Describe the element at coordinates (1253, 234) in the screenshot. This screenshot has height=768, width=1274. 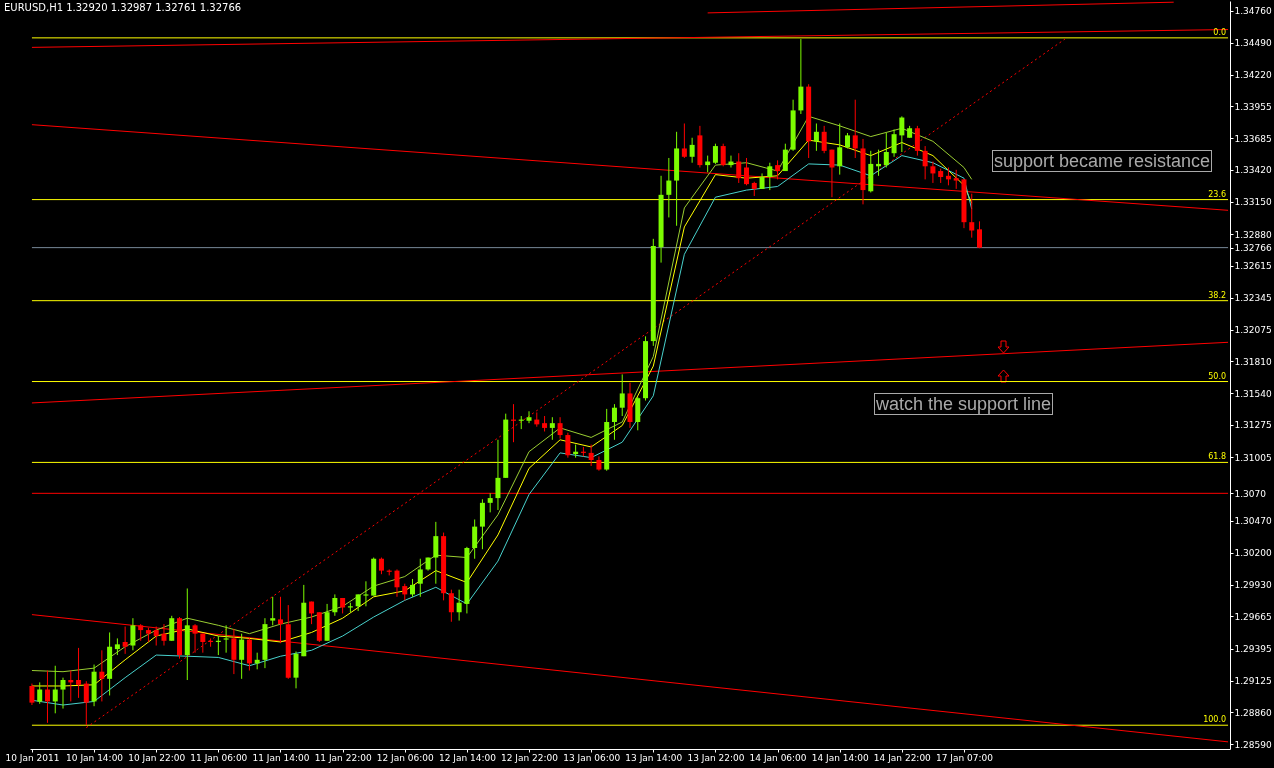
I see `y-tick-label: 1.32880` at that location.